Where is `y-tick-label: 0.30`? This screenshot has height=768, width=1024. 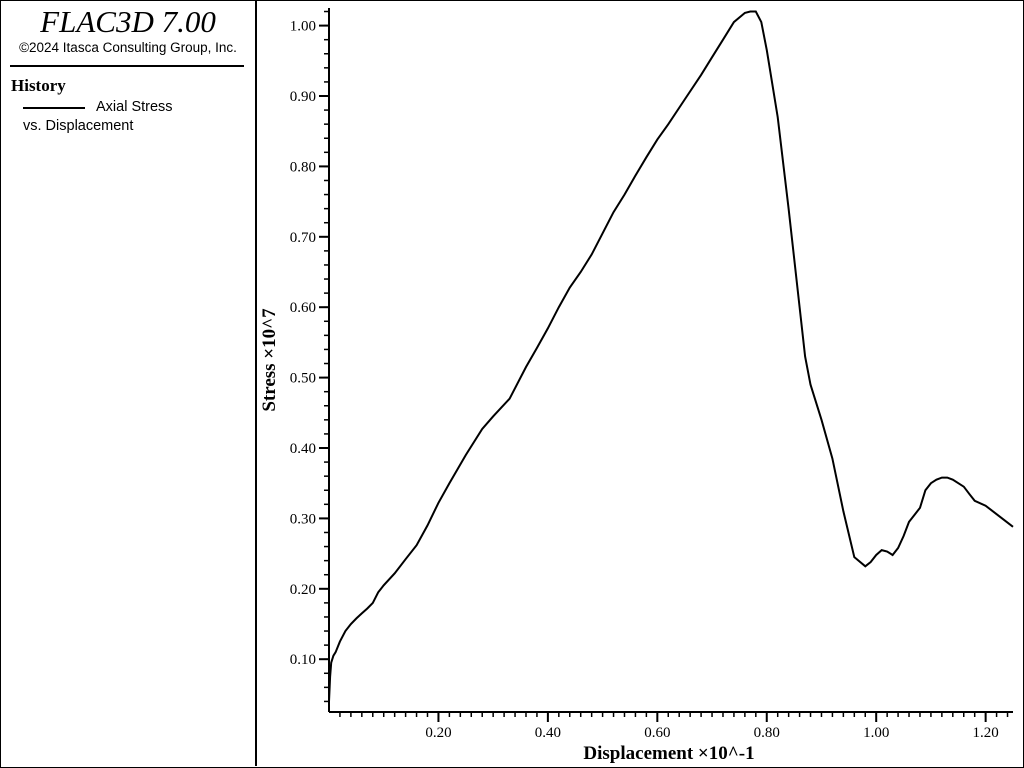
y-tick-label: 0.30 is located at coordinates (303, 519).